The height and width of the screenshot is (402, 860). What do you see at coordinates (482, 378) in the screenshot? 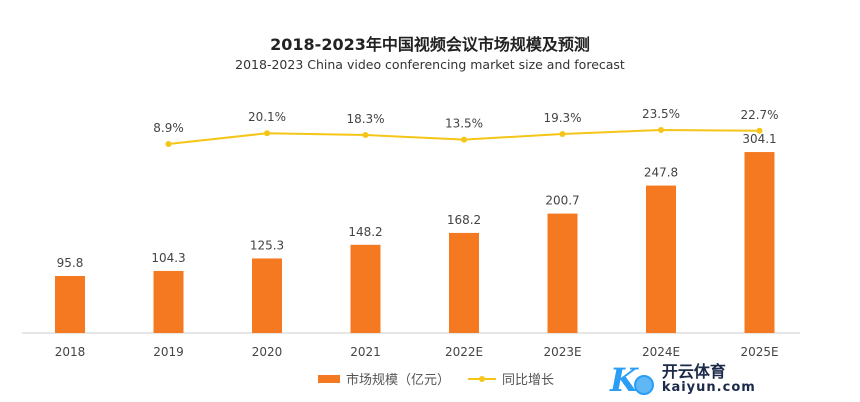
I see `legend-swatch-line` at bounding box center [482, 378].